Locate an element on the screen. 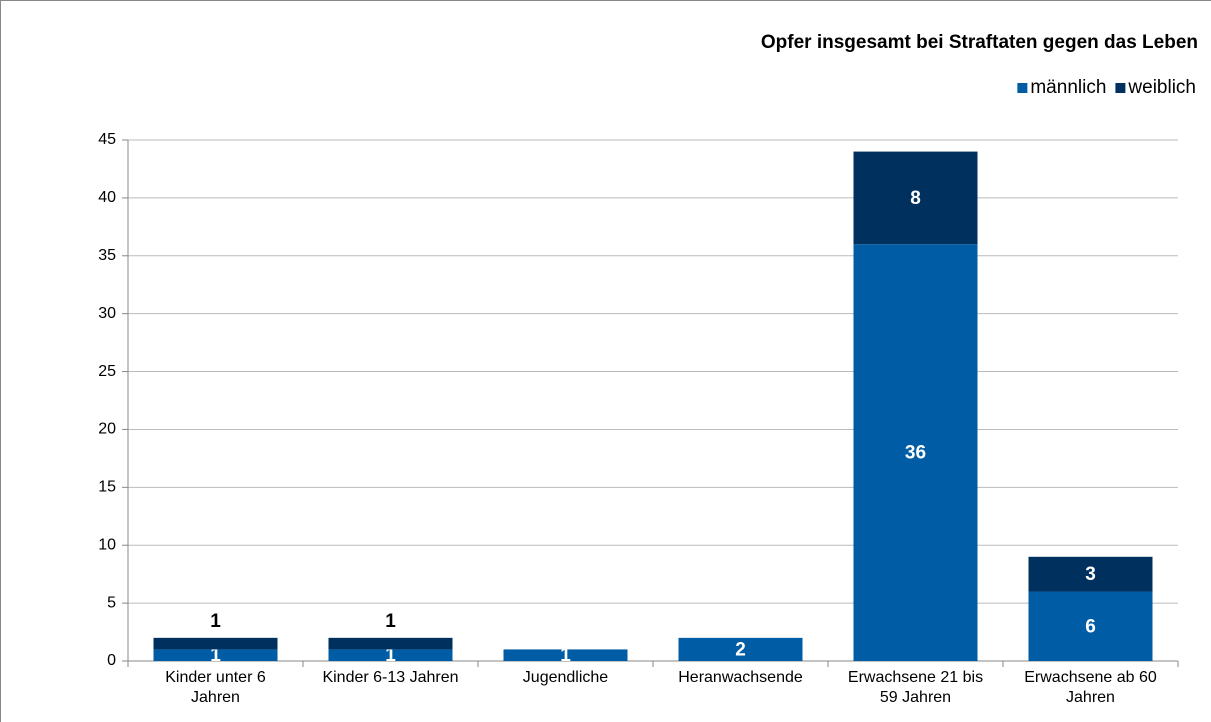  legend-label: weiblich is located at coordinates (1161, 87).